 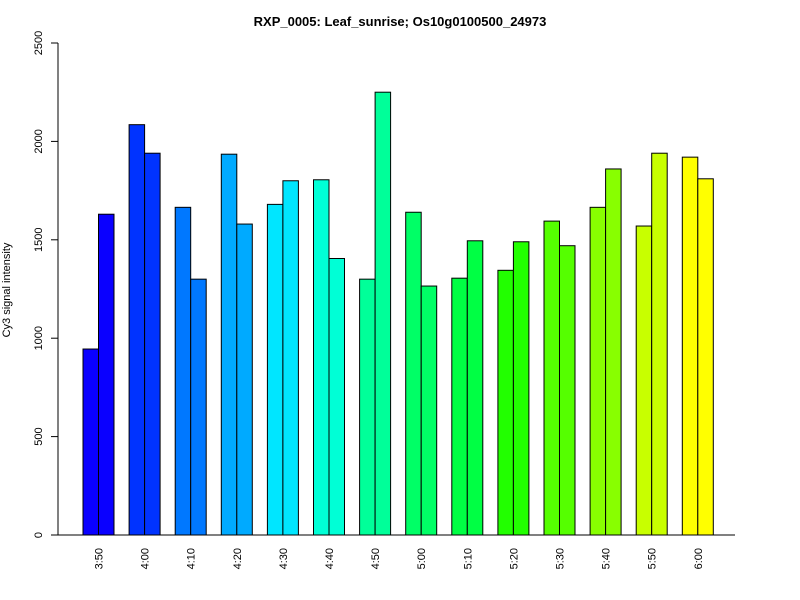 What do you see at coordinates (607, 558) in the screenshot?
I see `x-tick-label: 5:40` at bounding box center [607, 558].